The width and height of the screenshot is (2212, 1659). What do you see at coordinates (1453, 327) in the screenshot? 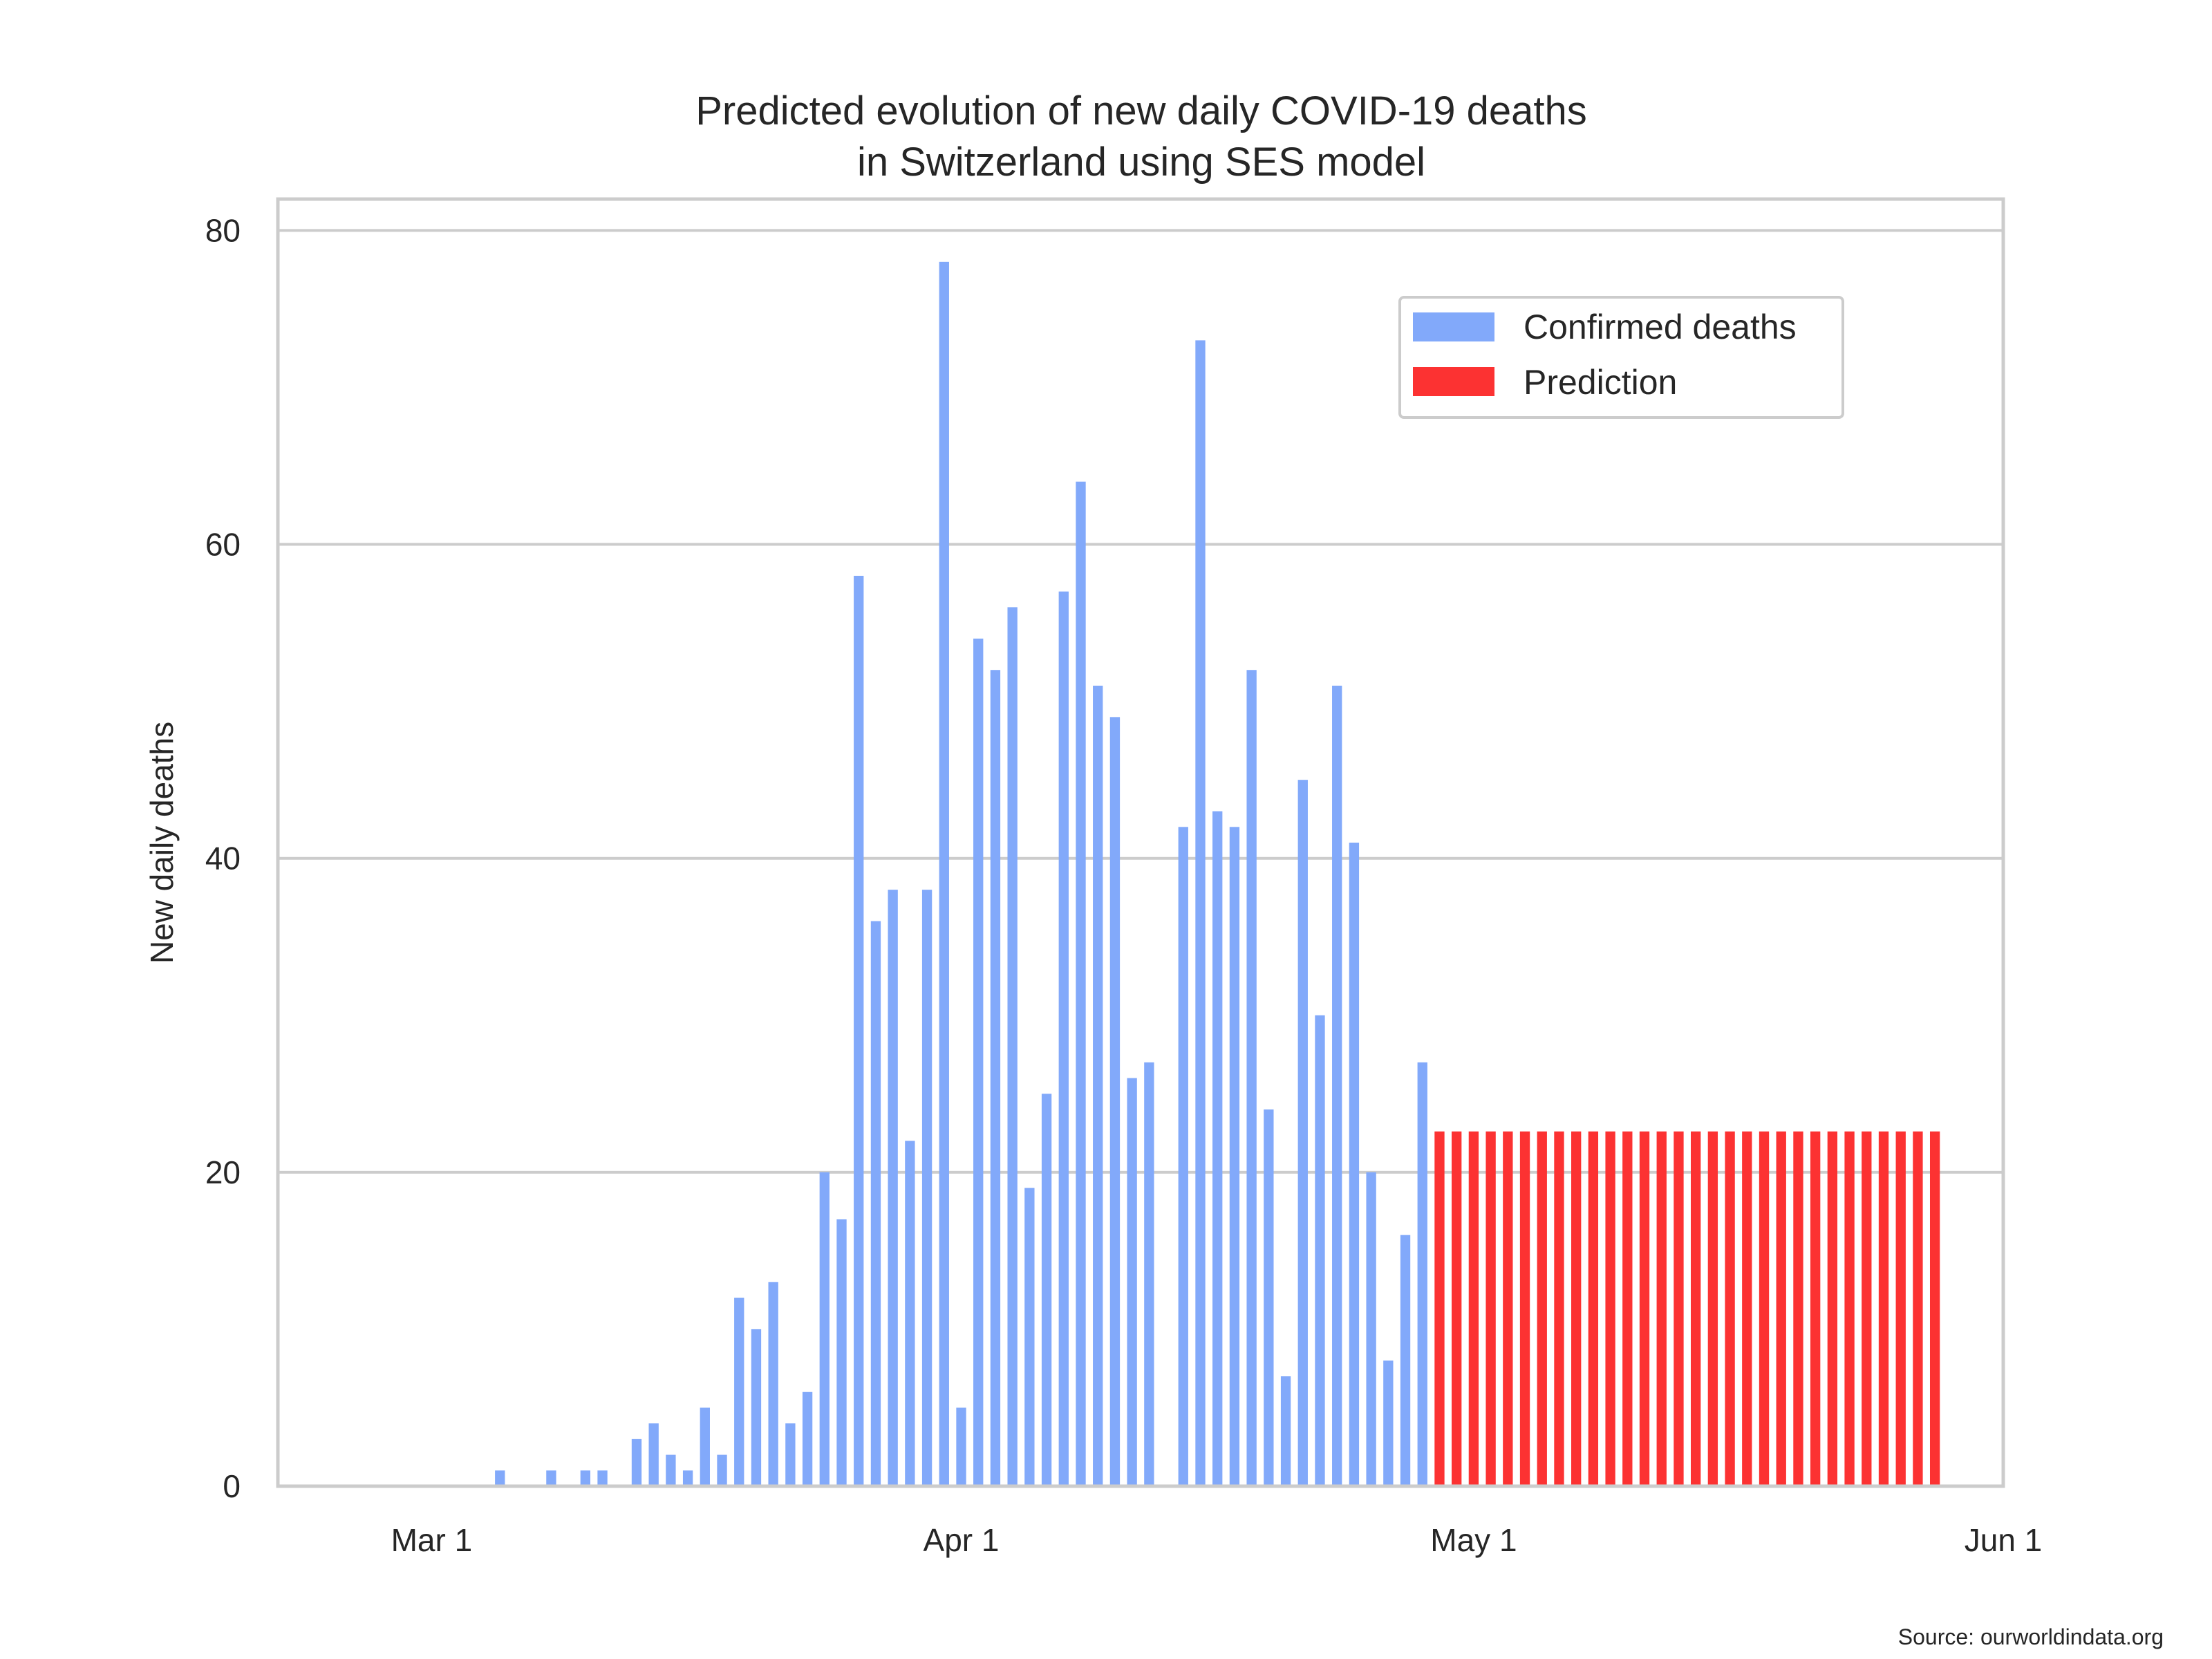
I see `legend-swatch-confirmed` at bounding box center [1453, 327].